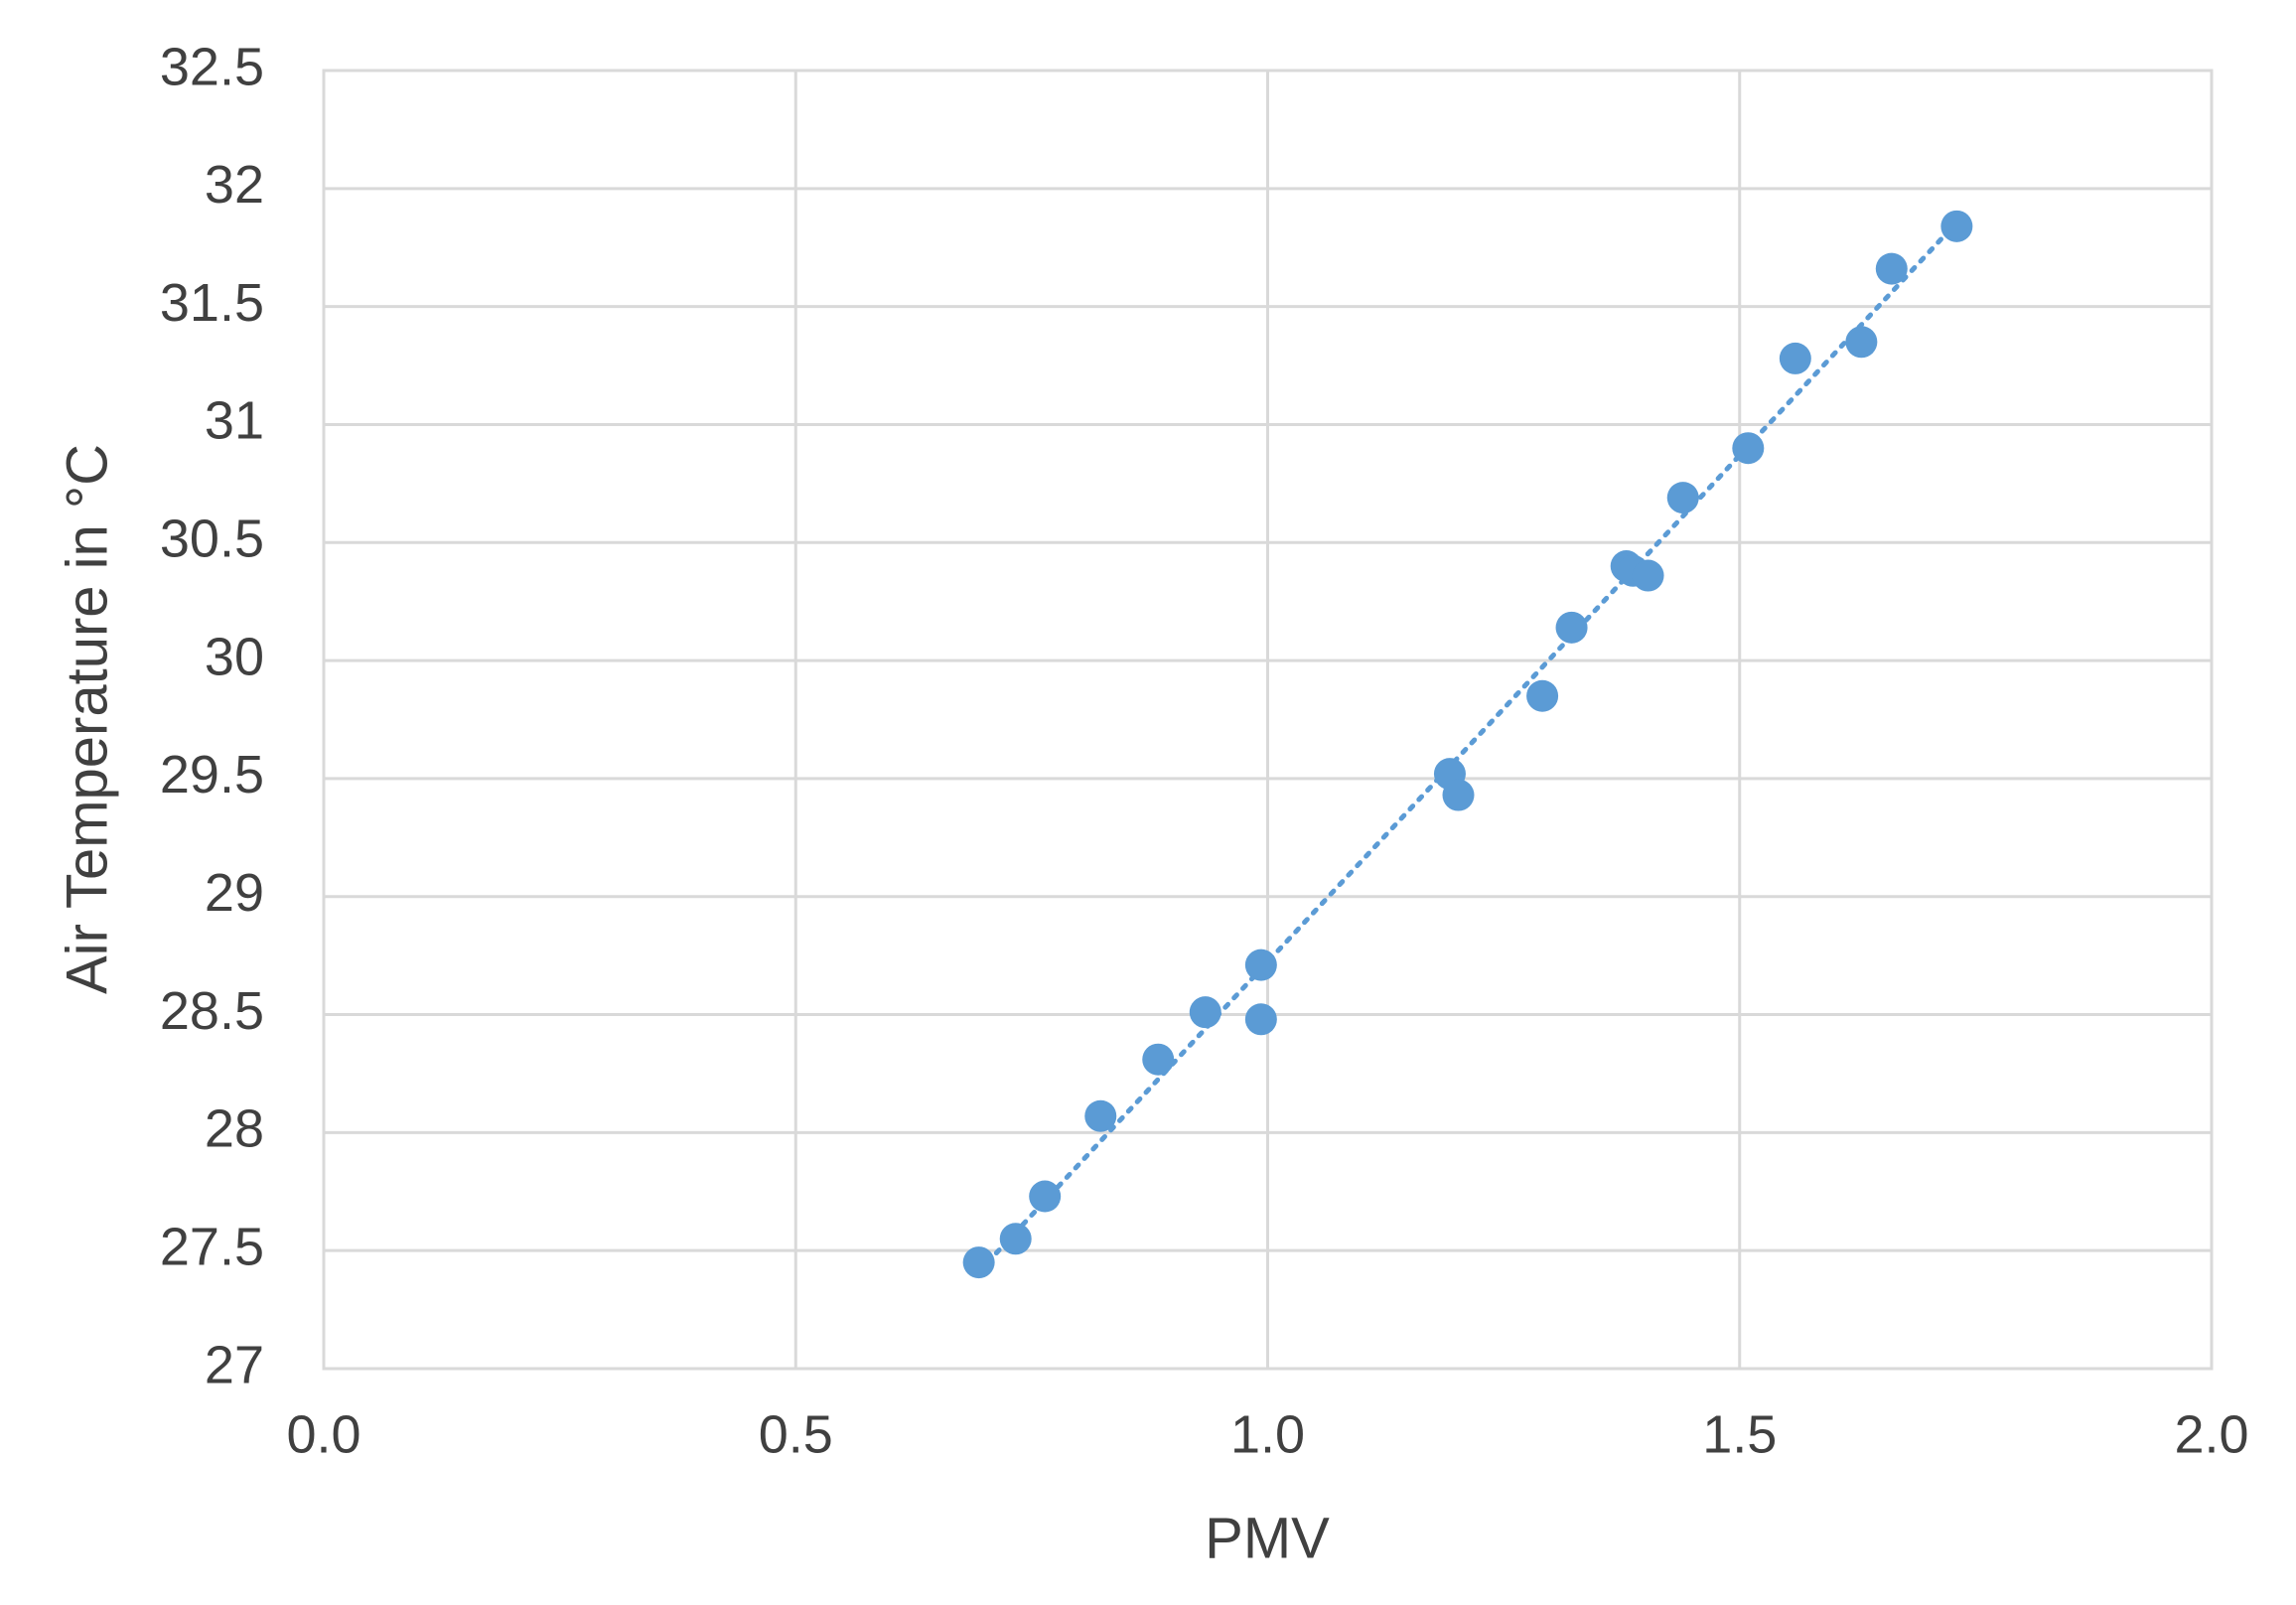 The width and height of the screenshot is (2296, 1605). What do you see at coordinates (796, 1434) in the screenshot?
I see `x-tick-label: 0.5` at bounding box center [796, 1434].